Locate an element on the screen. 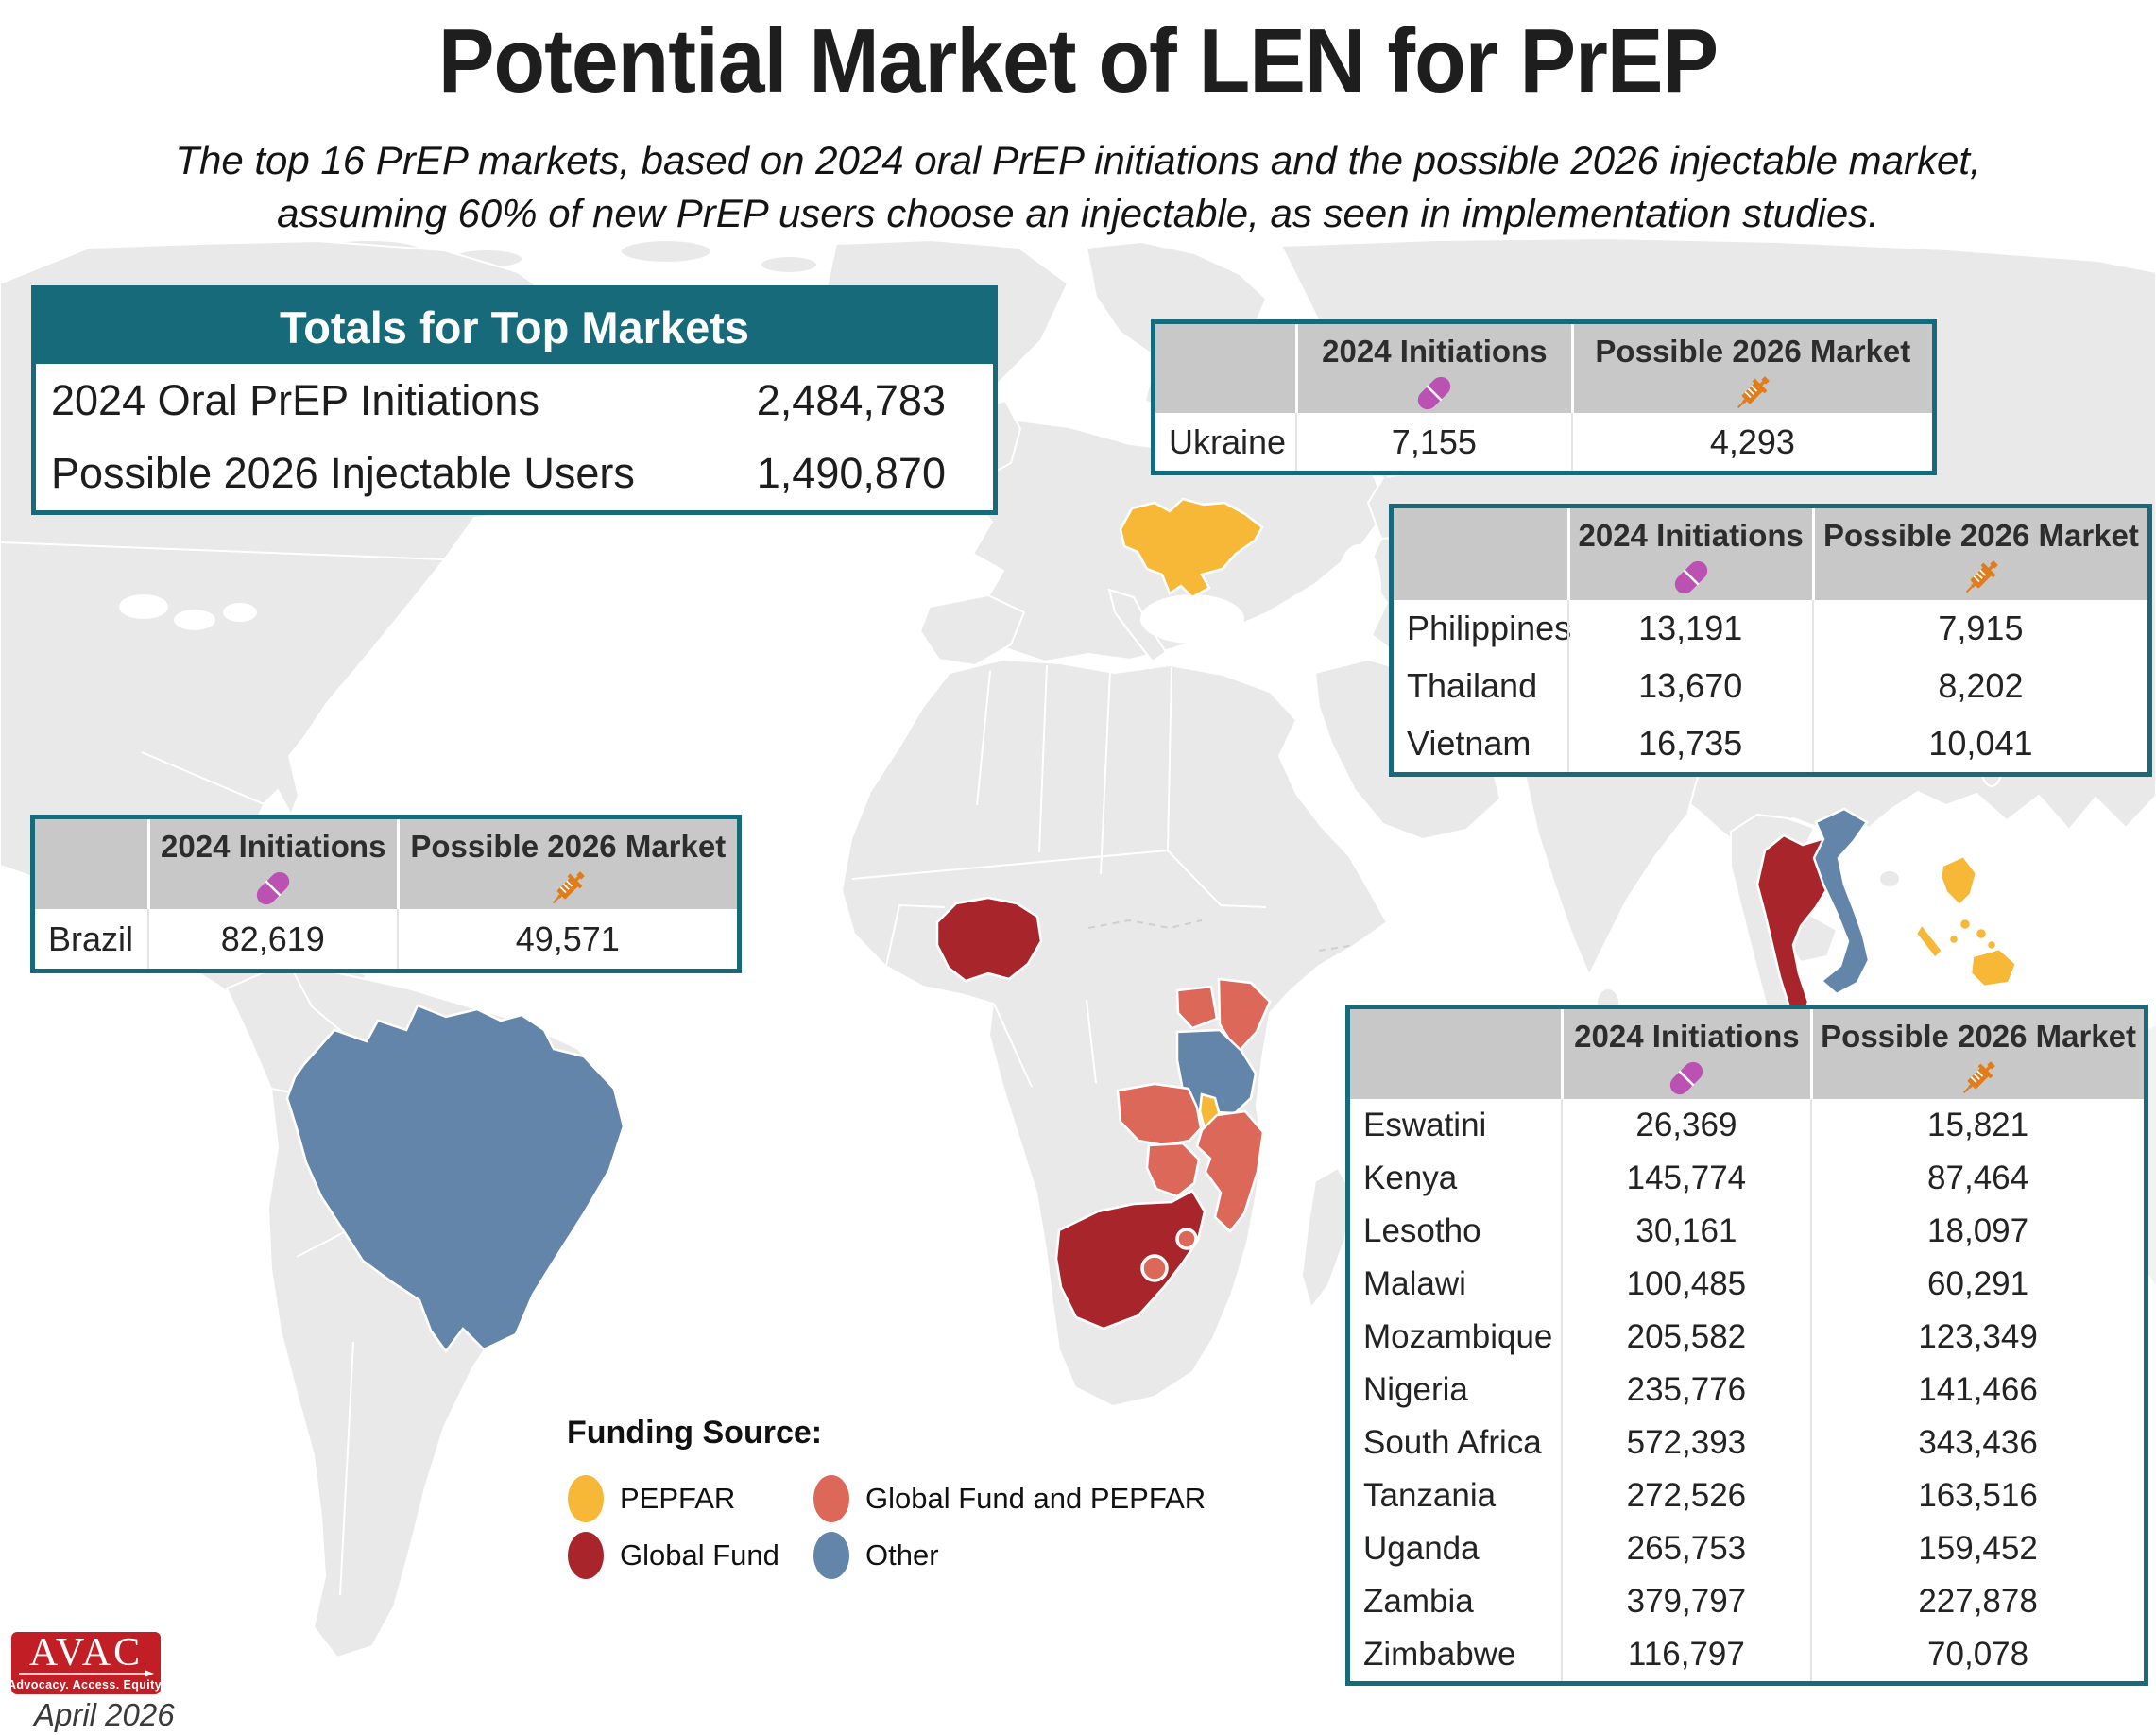 The height and width of the screenshot is (1735, 2156). row-value: 49,571 is located at coordinates (566, 939).